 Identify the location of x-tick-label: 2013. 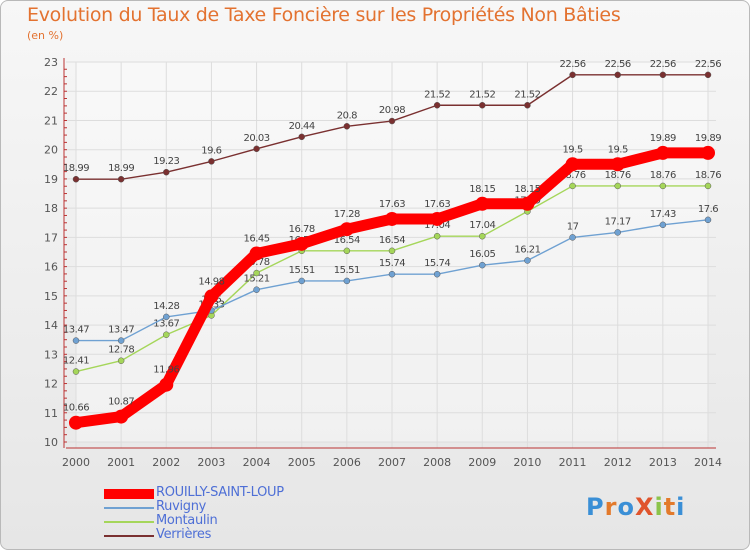
(663, 462).